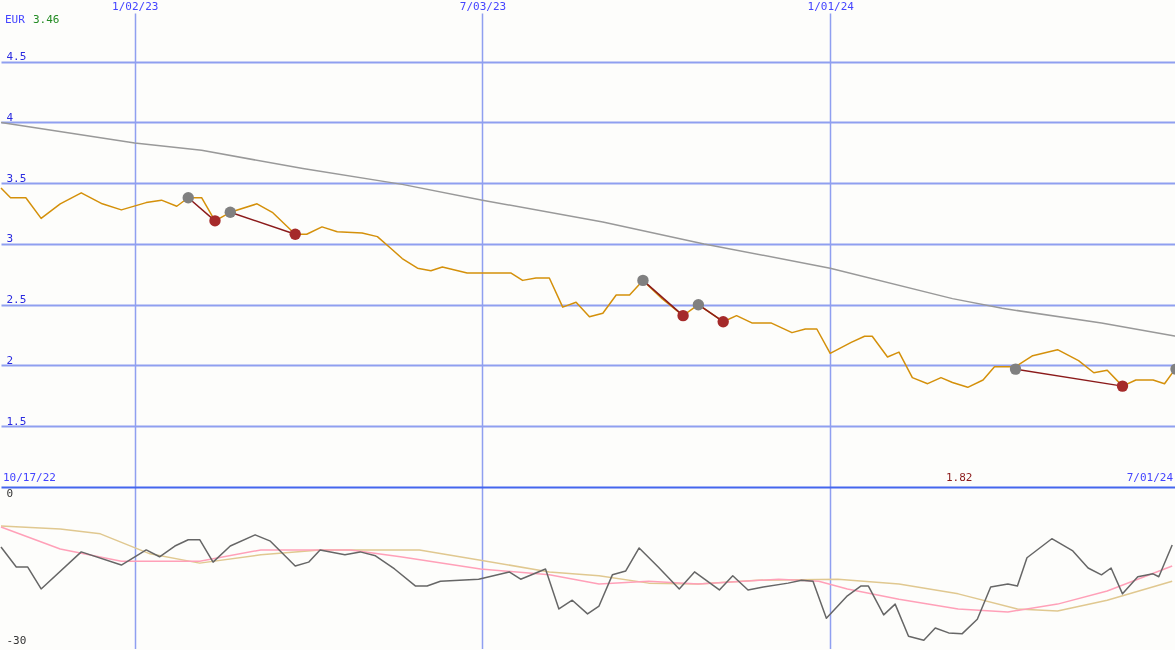 Image resolution: width=1175 pixels, height=650 pixels. What do you see at coordinates (46, 19) in the screenshot?
I see `annotation: 3.46` at bounding box center [46, 19].